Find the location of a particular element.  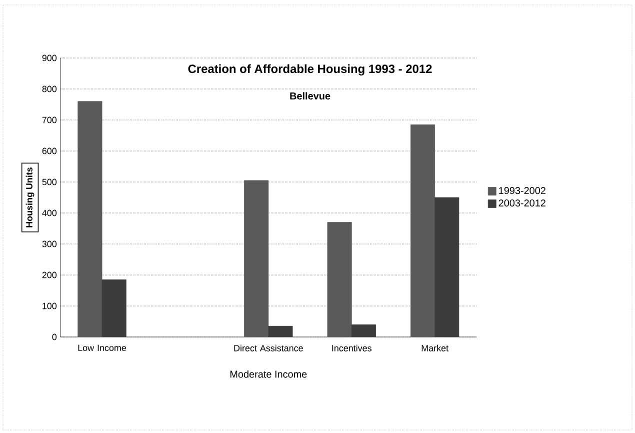

y-tick-label: 700 is located at coordinates (49, 120).